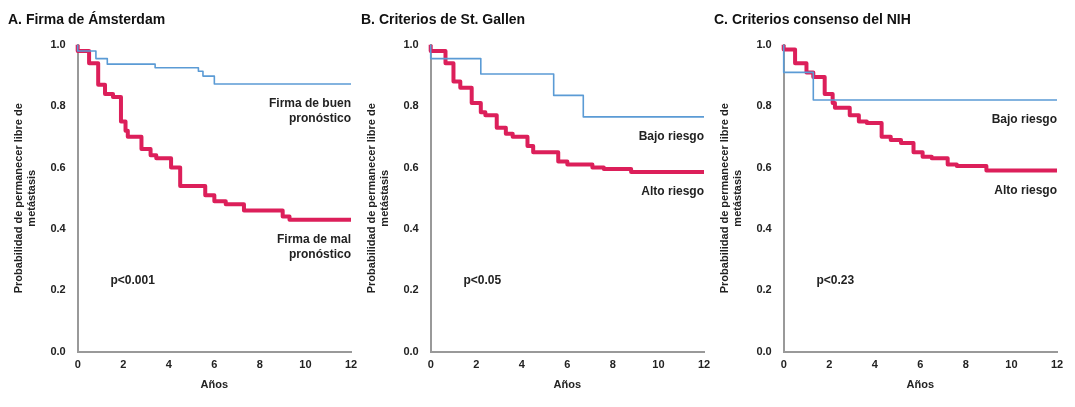 The width and height of the screenshot is (1075, 407). What do you see at coordinates (133, 280) in the screenshot?
I see `annotation: p<0.001` at bounding box center [133, 280].